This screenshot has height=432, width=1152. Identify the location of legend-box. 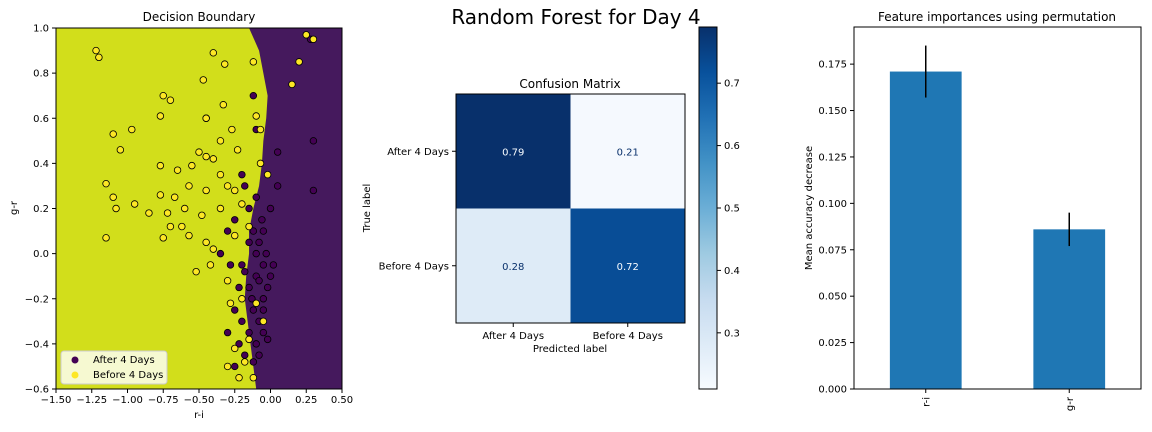
(114, 367).